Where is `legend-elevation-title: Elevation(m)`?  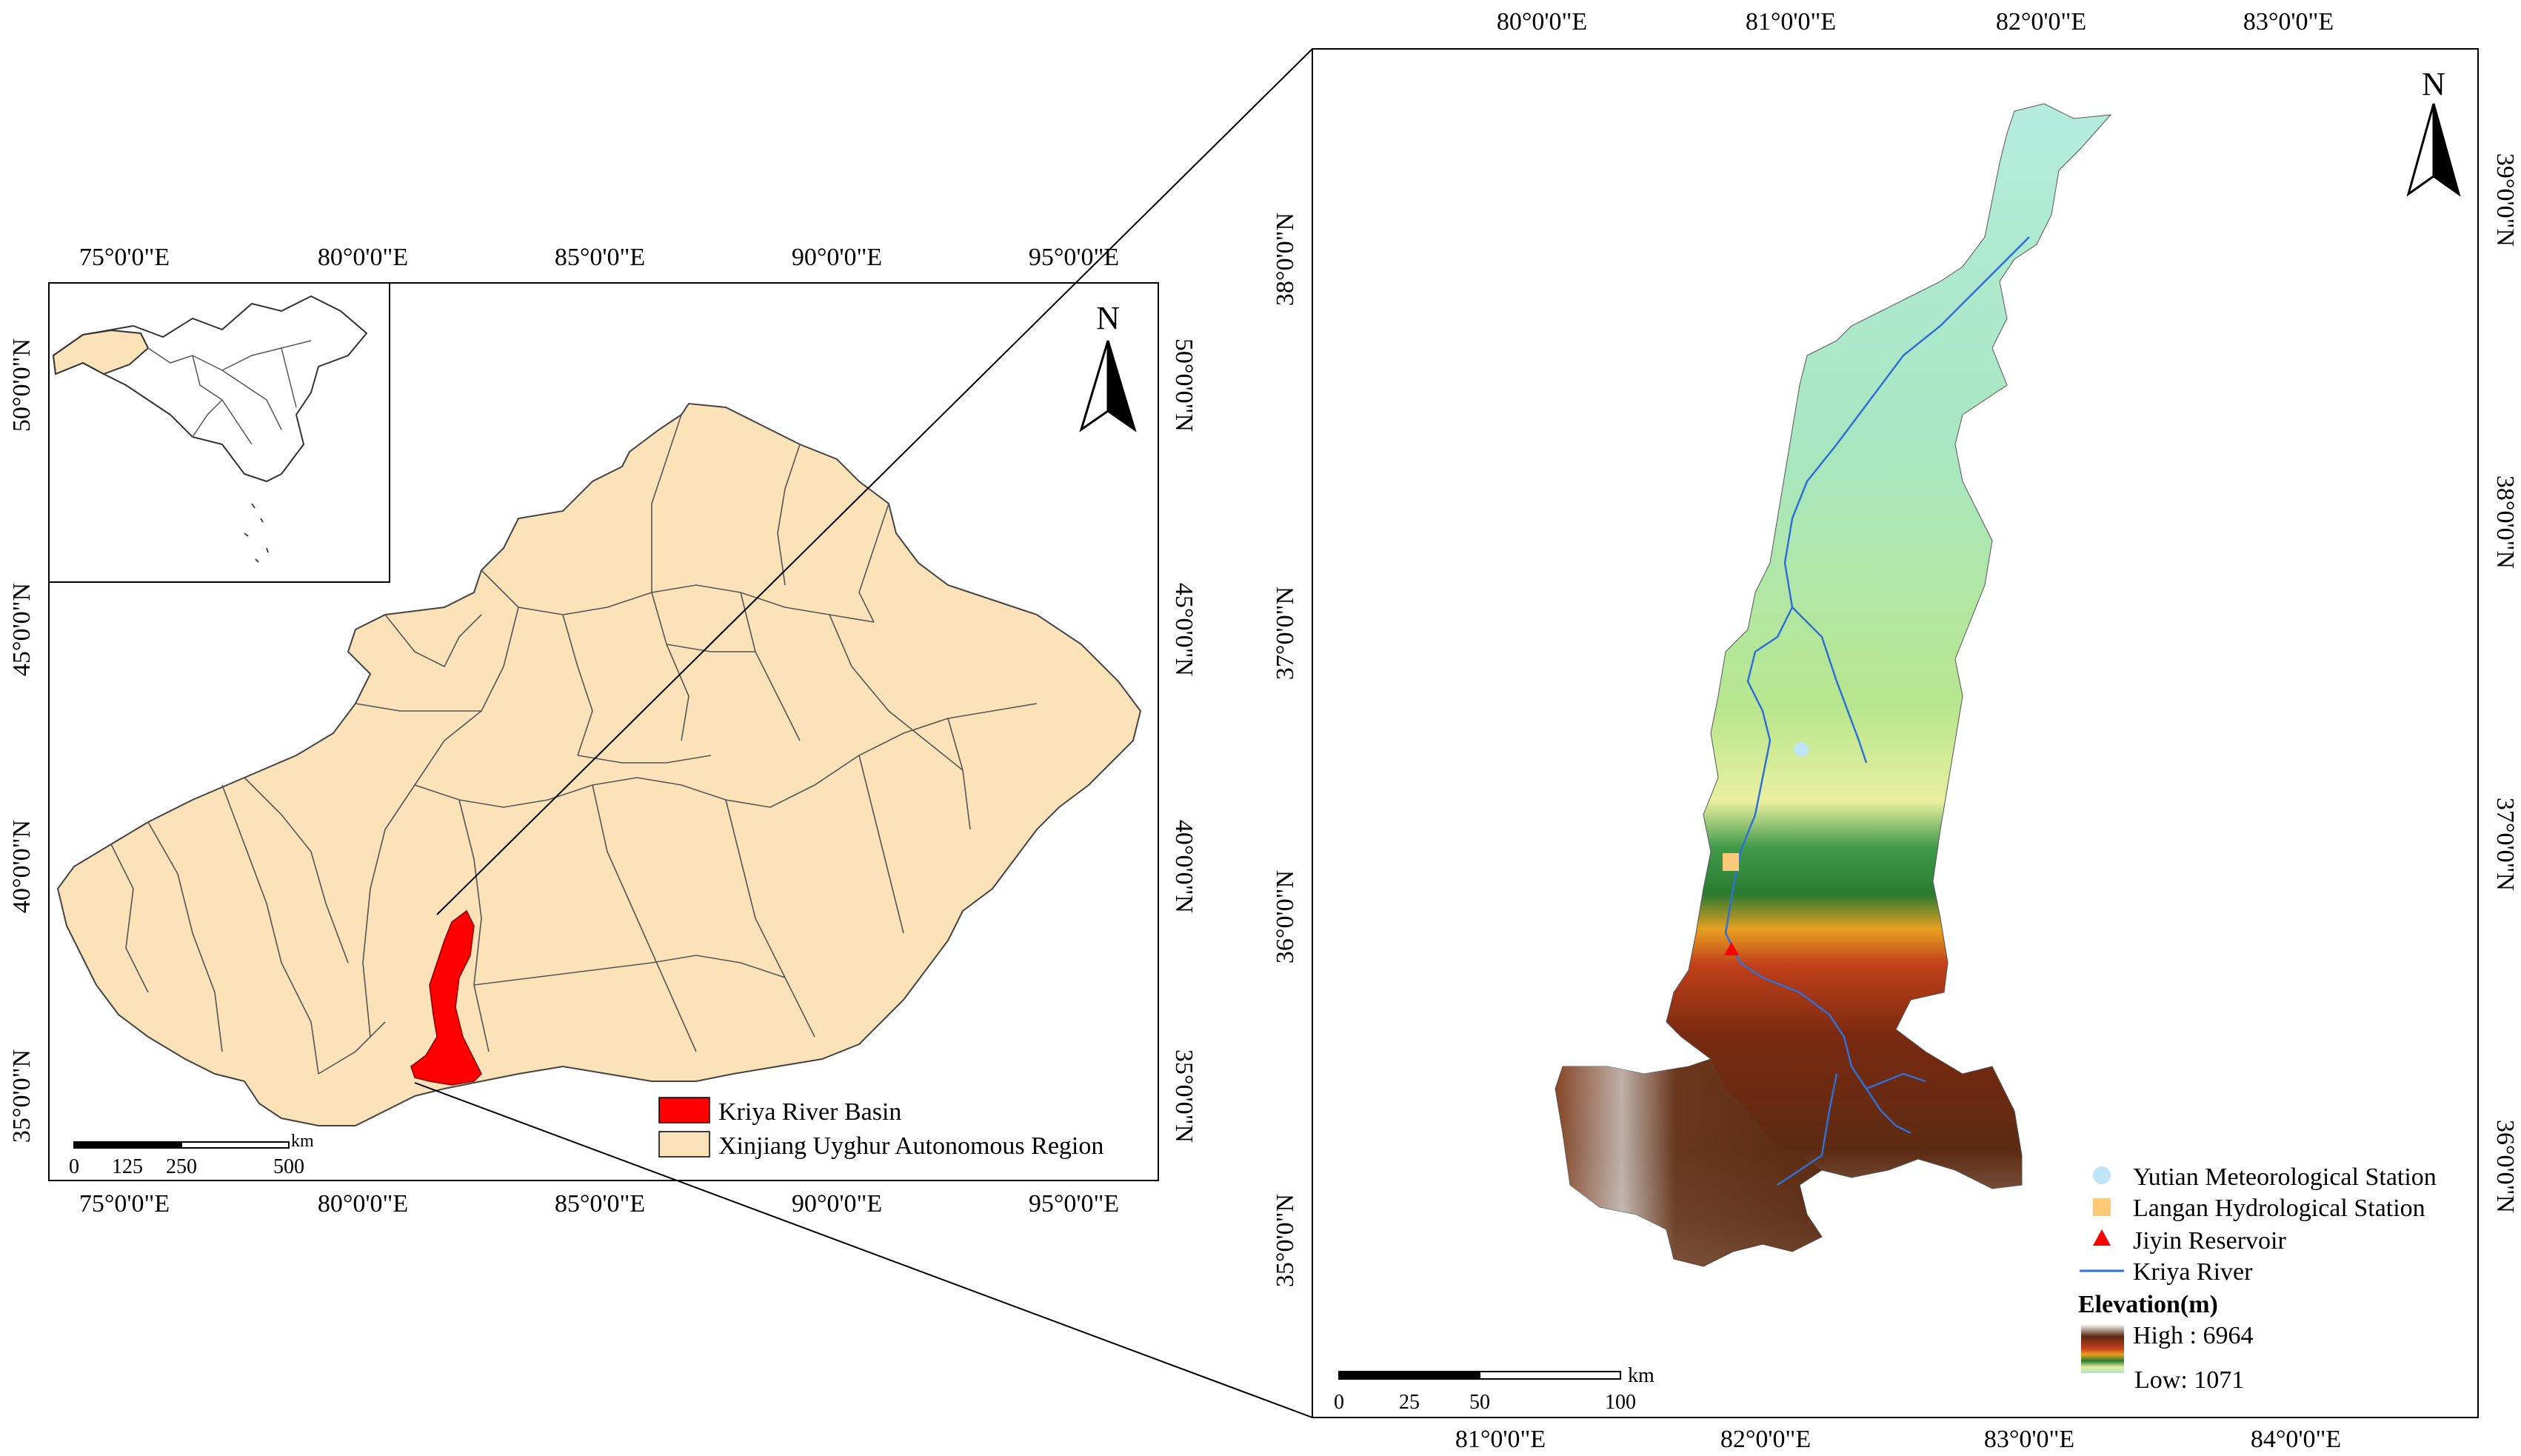 legend-elevation-title: Elevation(m) is located at coordinates (2148, 1304).